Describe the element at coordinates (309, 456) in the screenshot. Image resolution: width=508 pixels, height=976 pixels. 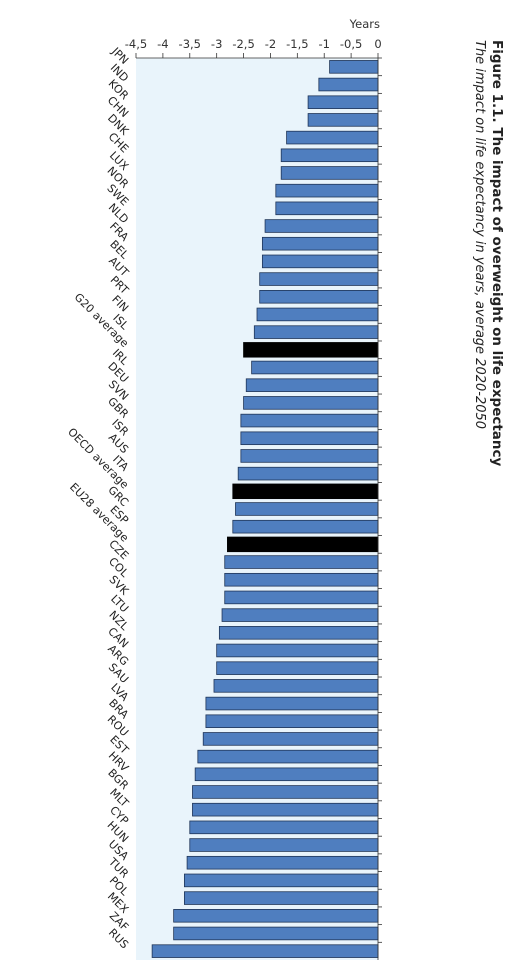
I see `bar-aus` at that location.